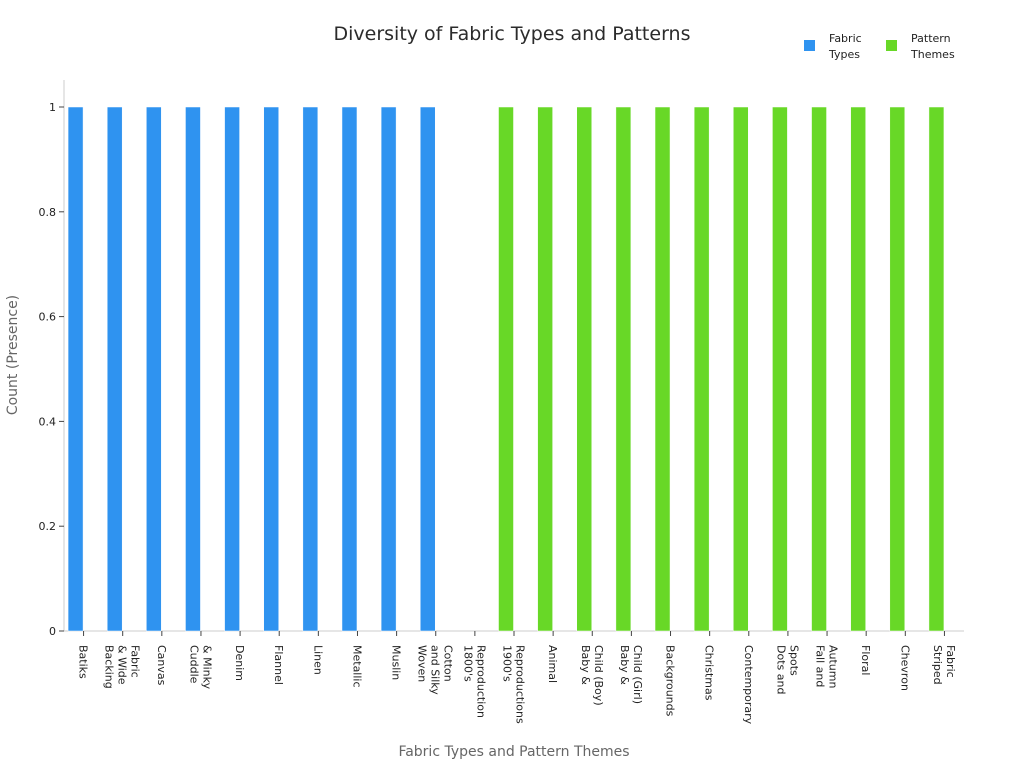 This screenshot has width=1024, height=768. I want to click on x-tick-label-line: Child (Boy), so click(598, 675).